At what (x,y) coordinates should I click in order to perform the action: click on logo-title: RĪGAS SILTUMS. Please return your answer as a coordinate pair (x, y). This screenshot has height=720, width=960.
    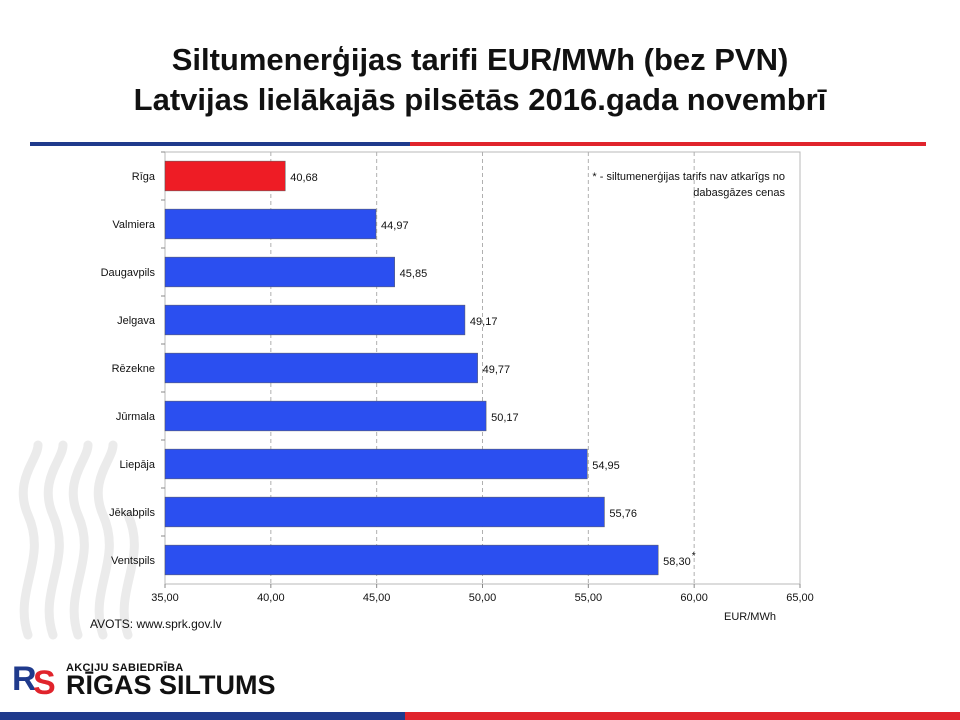
    Looking at the image, I should click on (171, 685).